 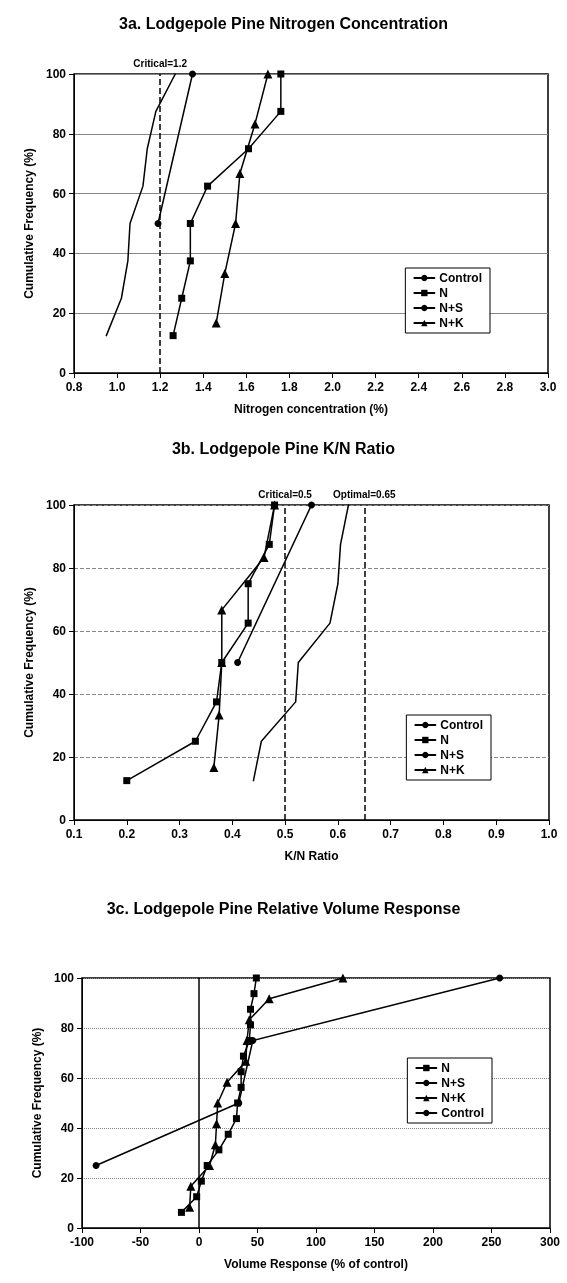 I want to click on x-tick-label: 2.2, so click(x=376, y=387).